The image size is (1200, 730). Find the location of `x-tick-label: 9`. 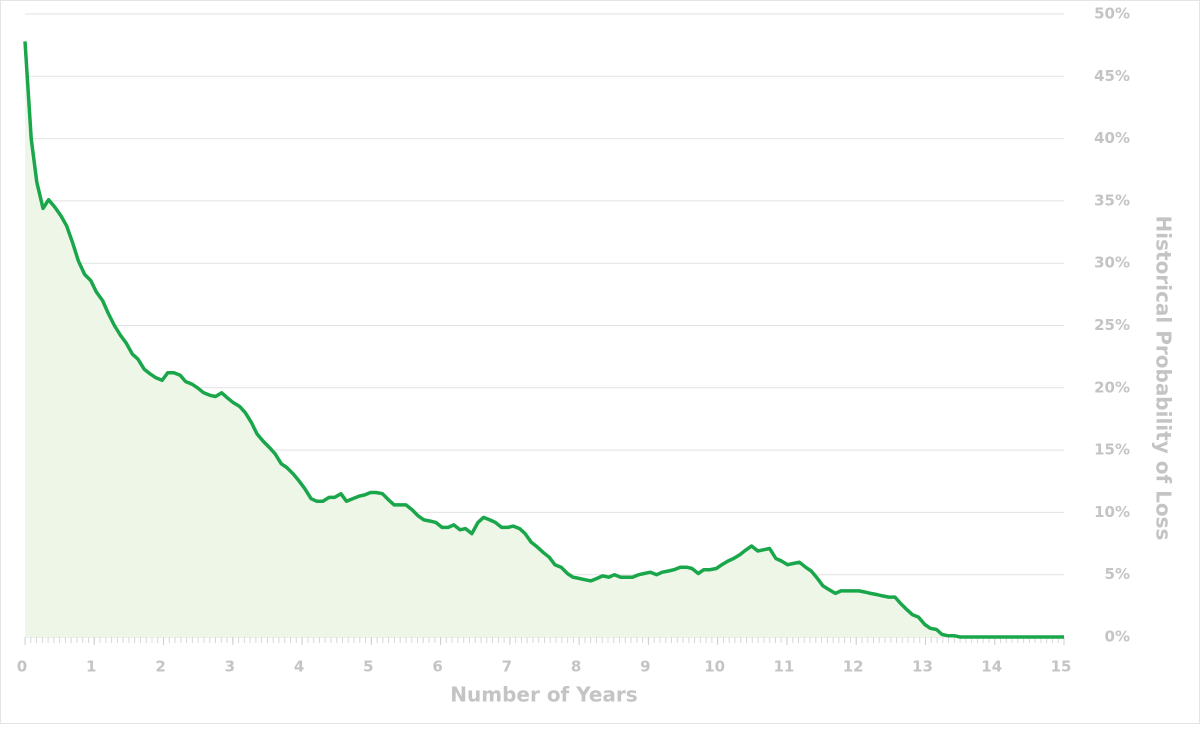

x-tick-label: 9 is located at coordinates (645, 667).